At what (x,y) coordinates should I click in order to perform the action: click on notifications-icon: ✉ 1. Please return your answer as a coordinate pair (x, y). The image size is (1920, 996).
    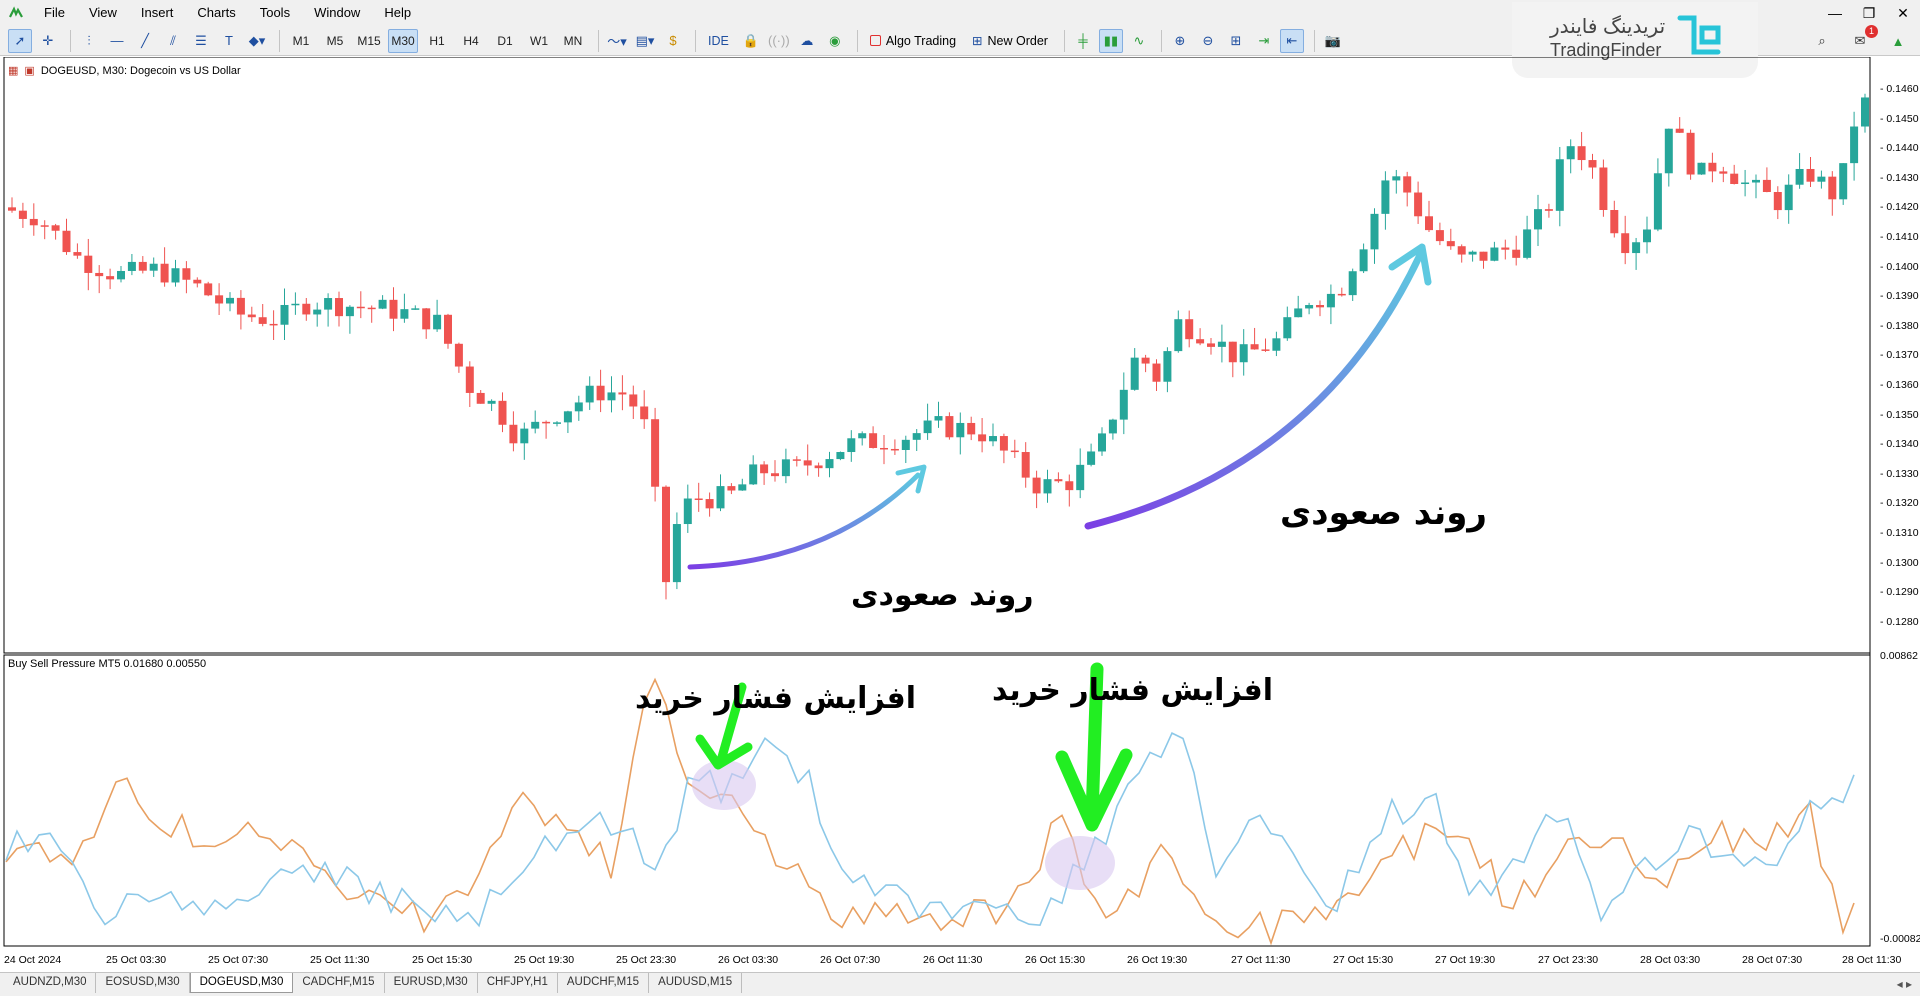
    Looking at the image, I should click on (1863, 39).